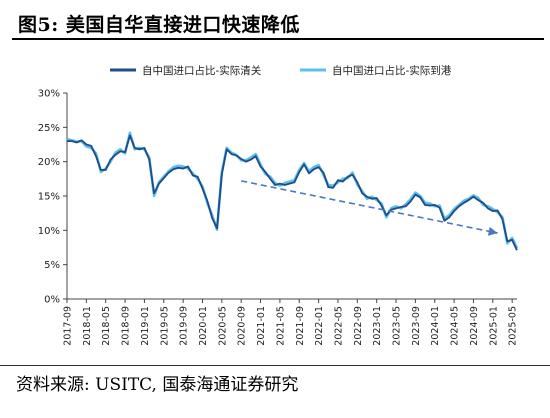 This screenshot has height=418, width=550. What do you see at coordinates (493, 326) in the screenshot?
I see `x-tick-label: 2025-01` at bounding box center [493, 326].